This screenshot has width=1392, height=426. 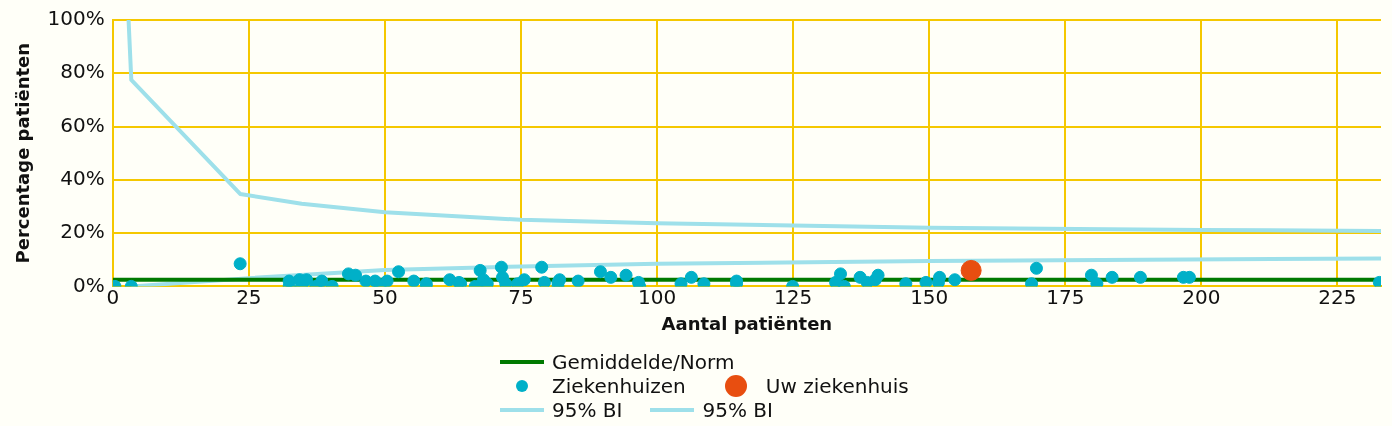 I want to click on legend-label: Ziekenhuizen, so click(x=619, y=386).